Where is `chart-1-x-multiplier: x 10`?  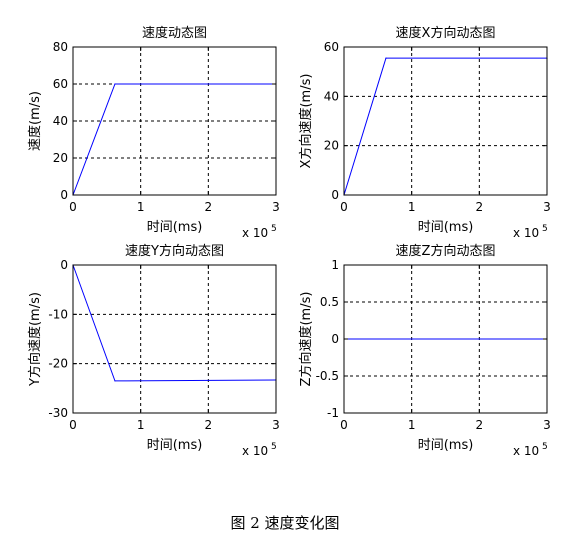 chart-1-x-multiplier: x 10 is located at coordinates (255, 233).